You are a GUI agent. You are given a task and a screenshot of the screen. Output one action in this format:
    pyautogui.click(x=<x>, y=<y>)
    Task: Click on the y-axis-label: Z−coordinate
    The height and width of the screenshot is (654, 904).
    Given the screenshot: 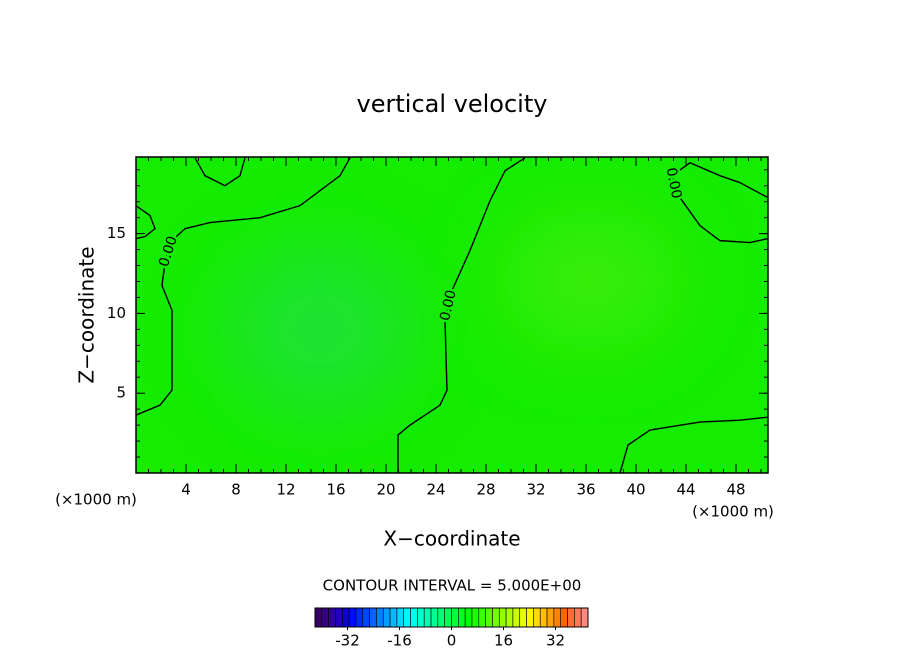 What is the action you would take?
    pyautogui.click(x=87, y=314)
    